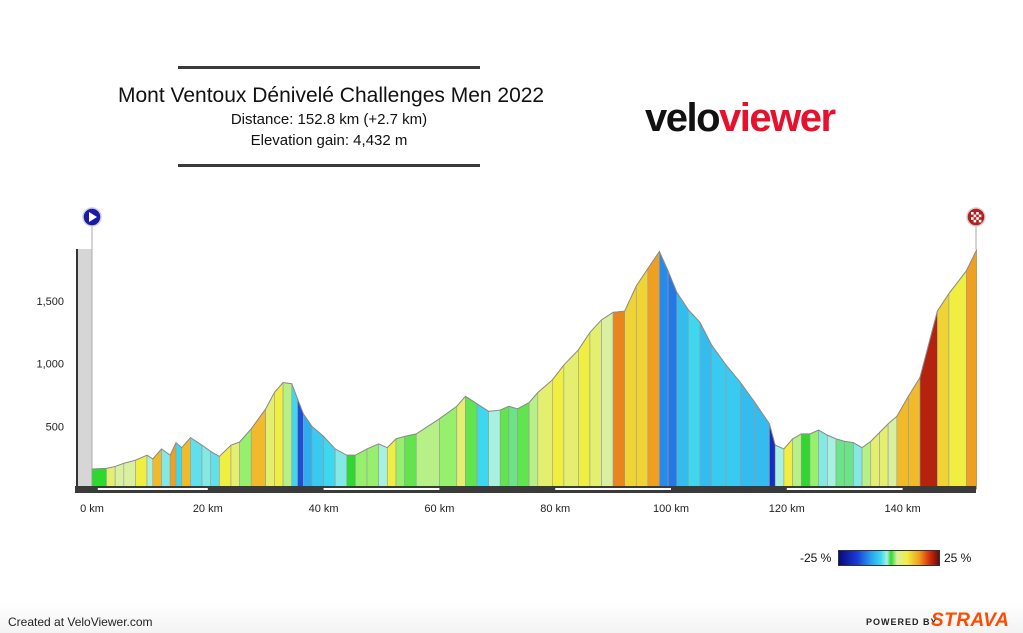  I want to click on strava-logo: STRAVA, so click(970, 620).